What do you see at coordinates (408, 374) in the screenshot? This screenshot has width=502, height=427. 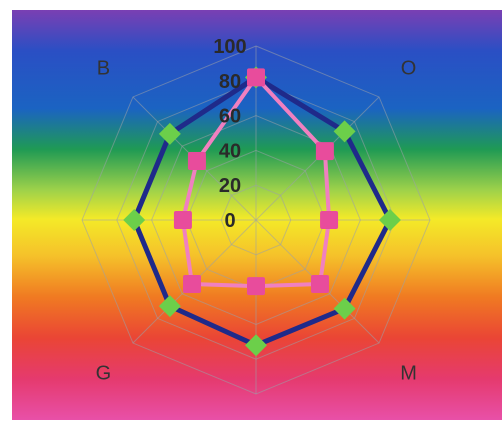 I see `category-label-m: M` at bounding box center [408, 374].